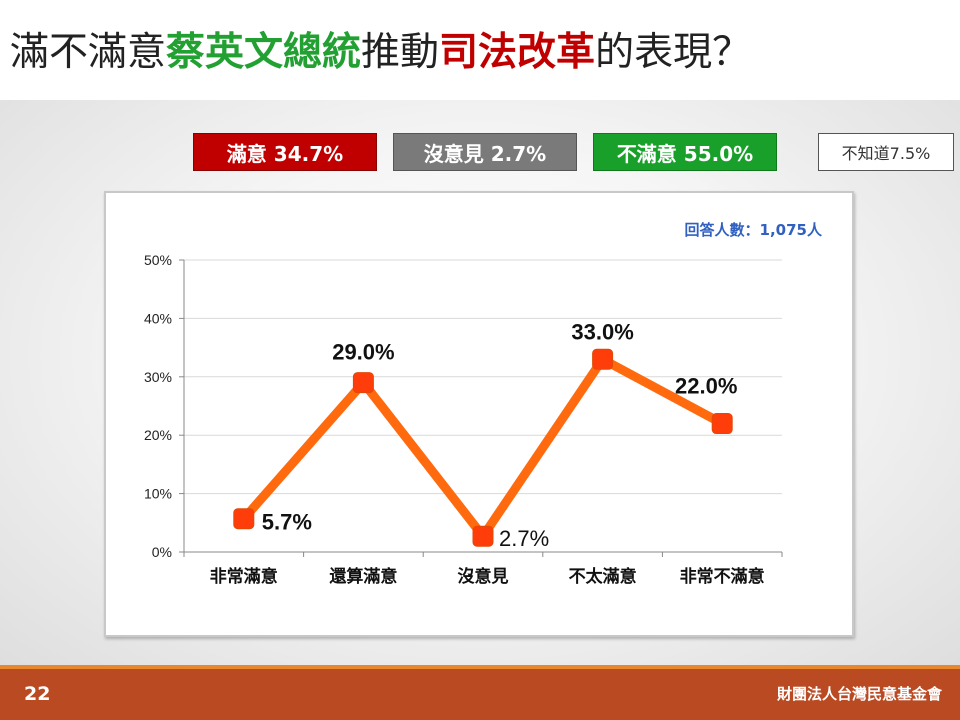  What do you see at coordinates (886, 152) in the screenshot?
I see `summary-dont-know-badge: 不知道7.5%` at bounding box center [886, 152].